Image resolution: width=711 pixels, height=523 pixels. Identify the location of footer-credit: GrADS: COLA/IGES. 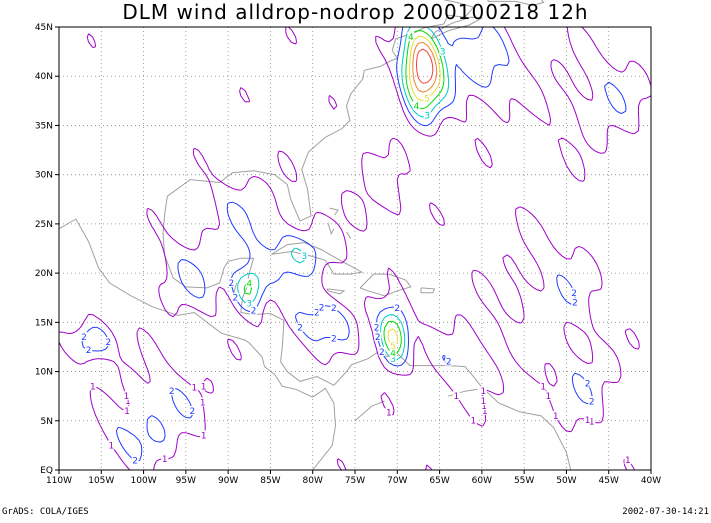
(45, 512).